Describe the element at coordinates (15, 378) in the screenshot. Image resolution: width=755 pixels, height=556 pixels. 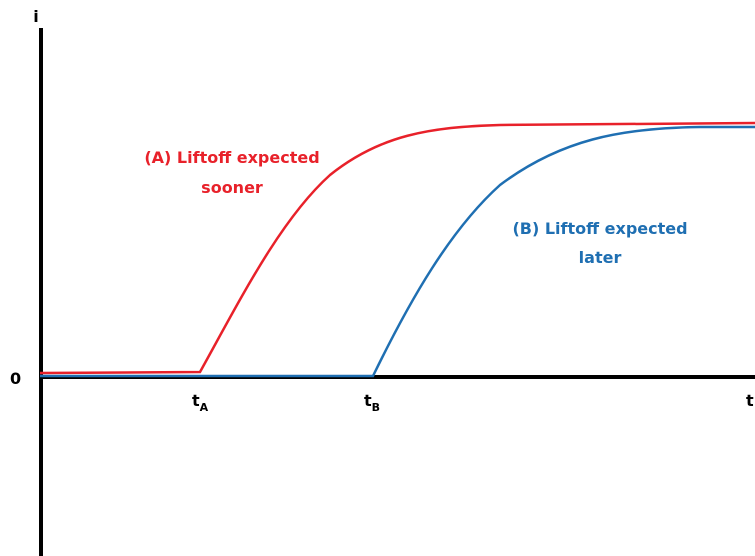
I see `origin-label: 0` at that location.